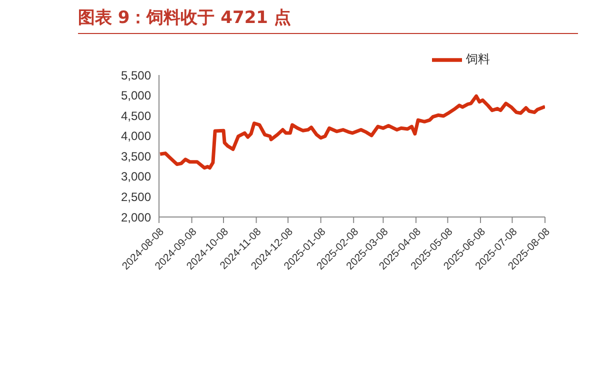 The height and width of the screenshot is (377, 614). I want to click on chart-title: 图表 9：饲料收于 4721 点, so click(328, 20).